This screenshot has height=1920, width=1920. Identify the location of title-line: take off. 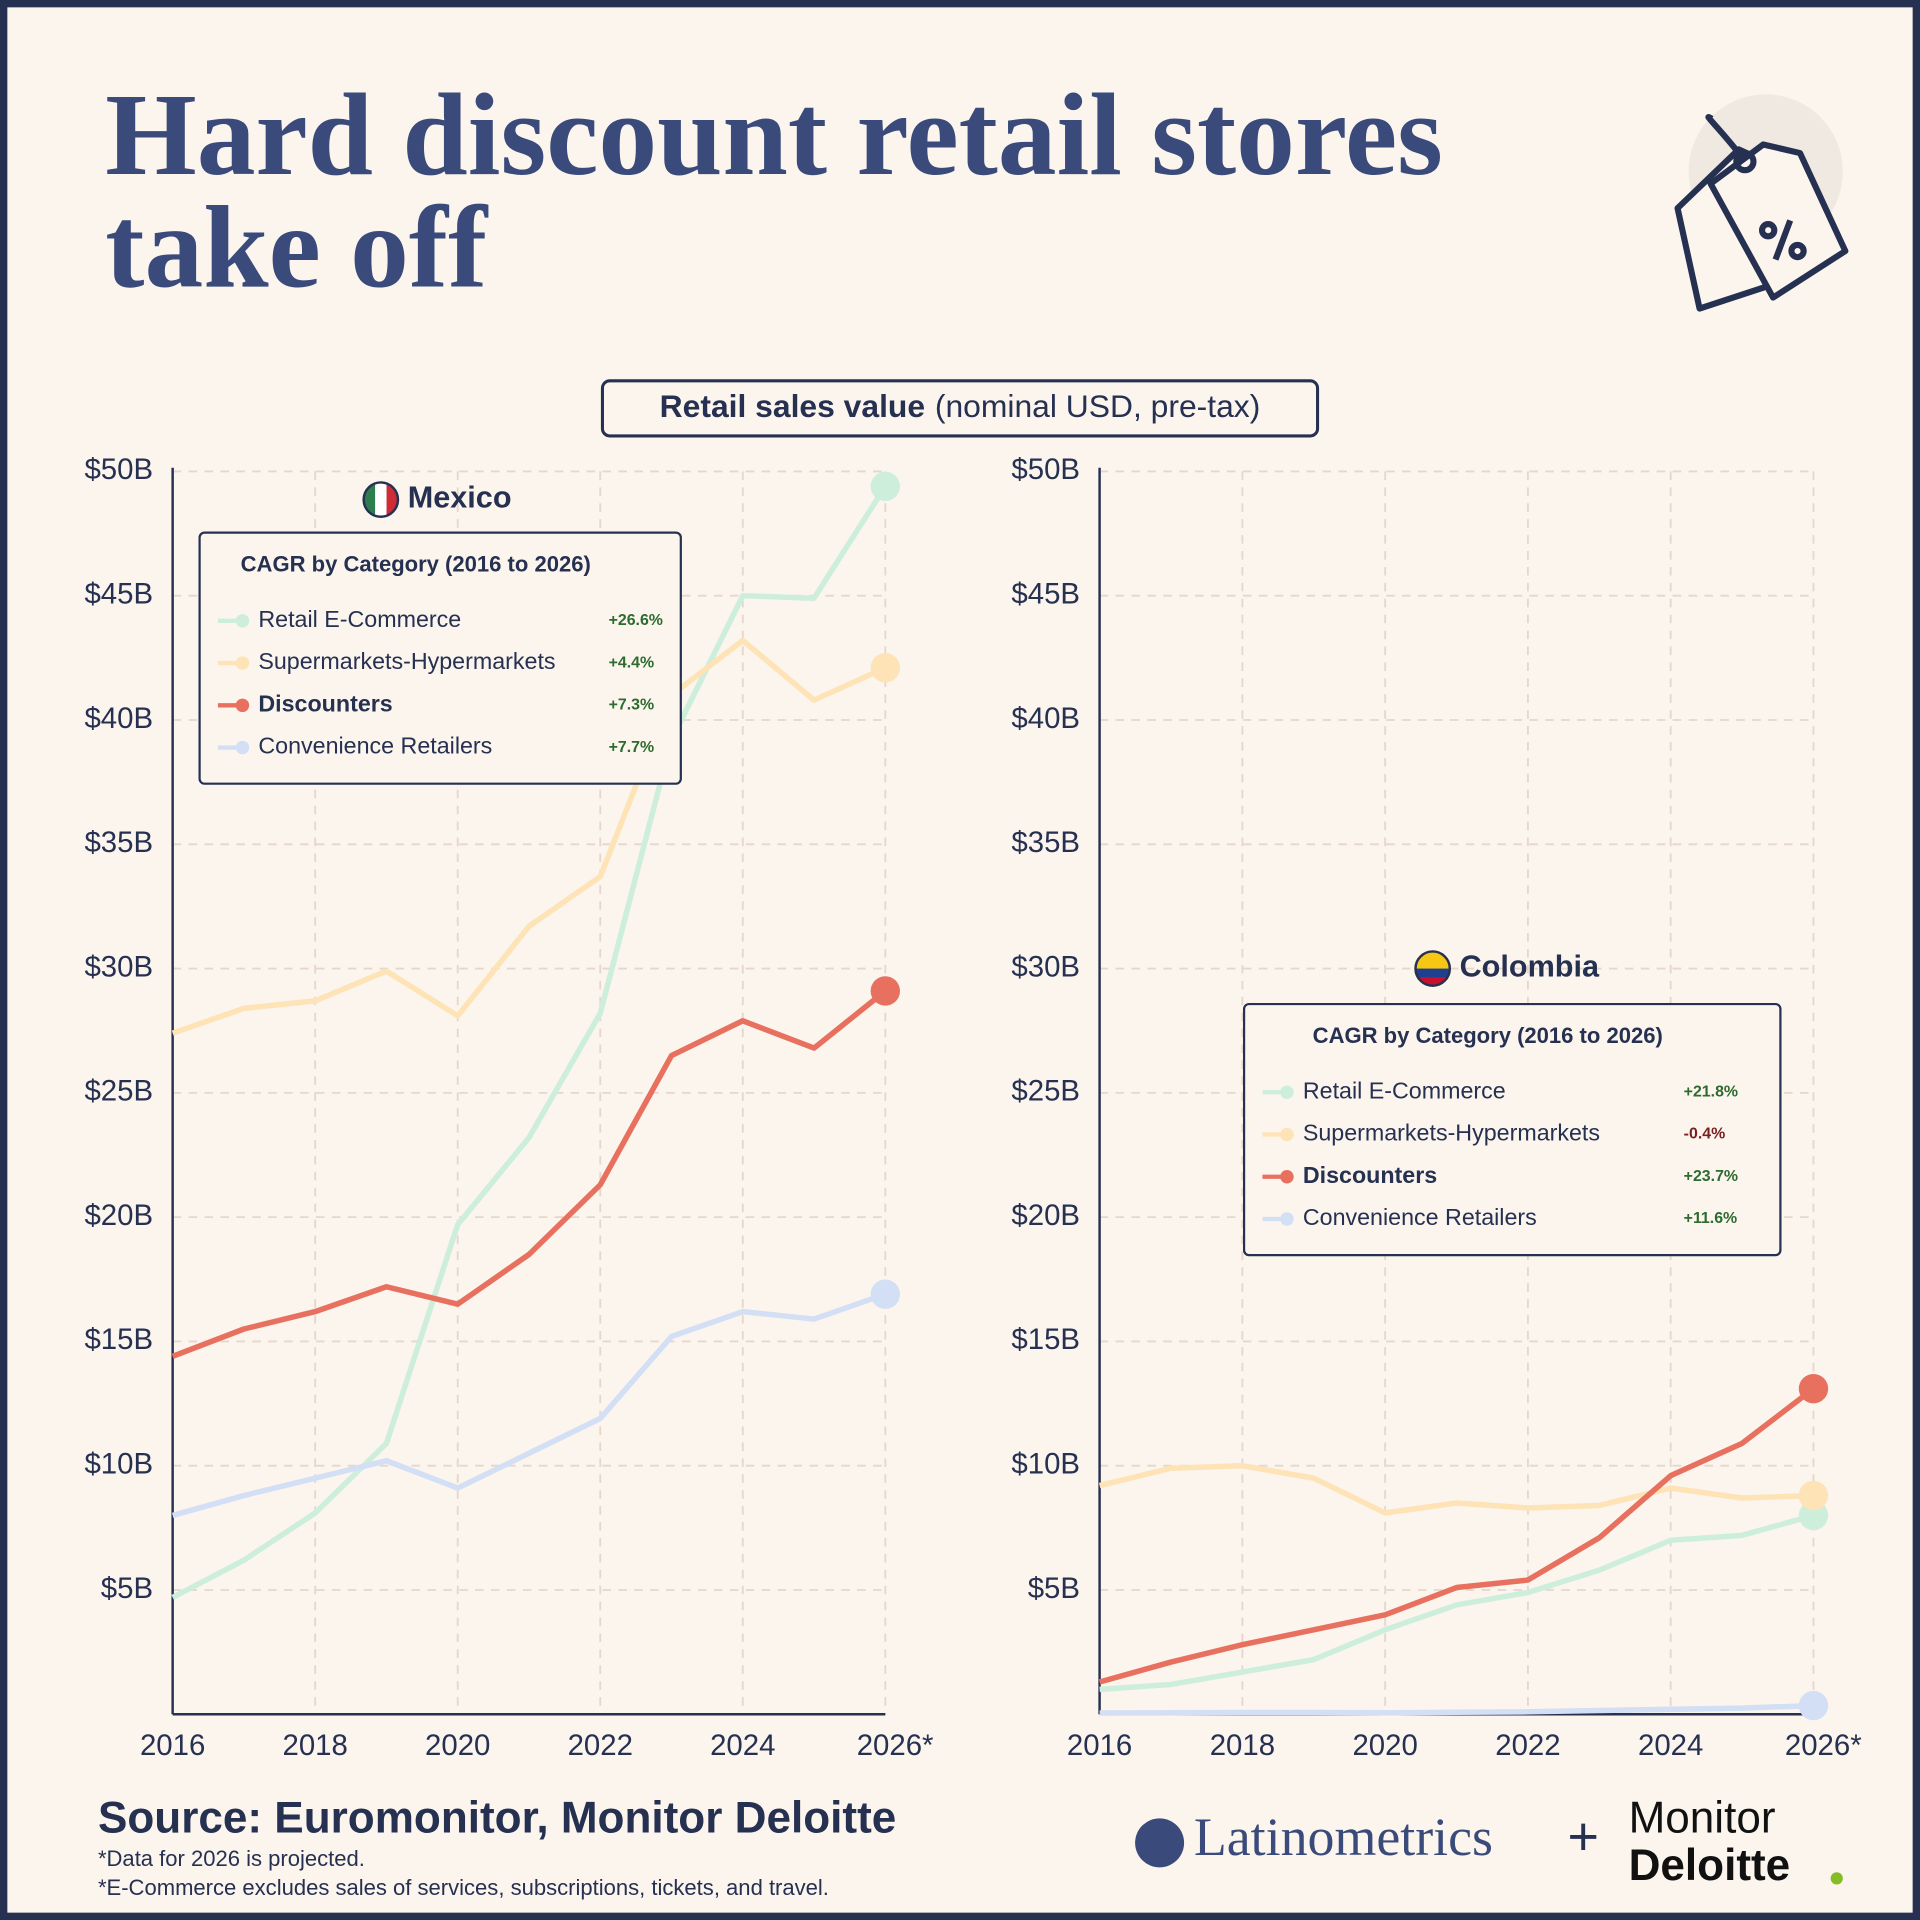
(297, 248).